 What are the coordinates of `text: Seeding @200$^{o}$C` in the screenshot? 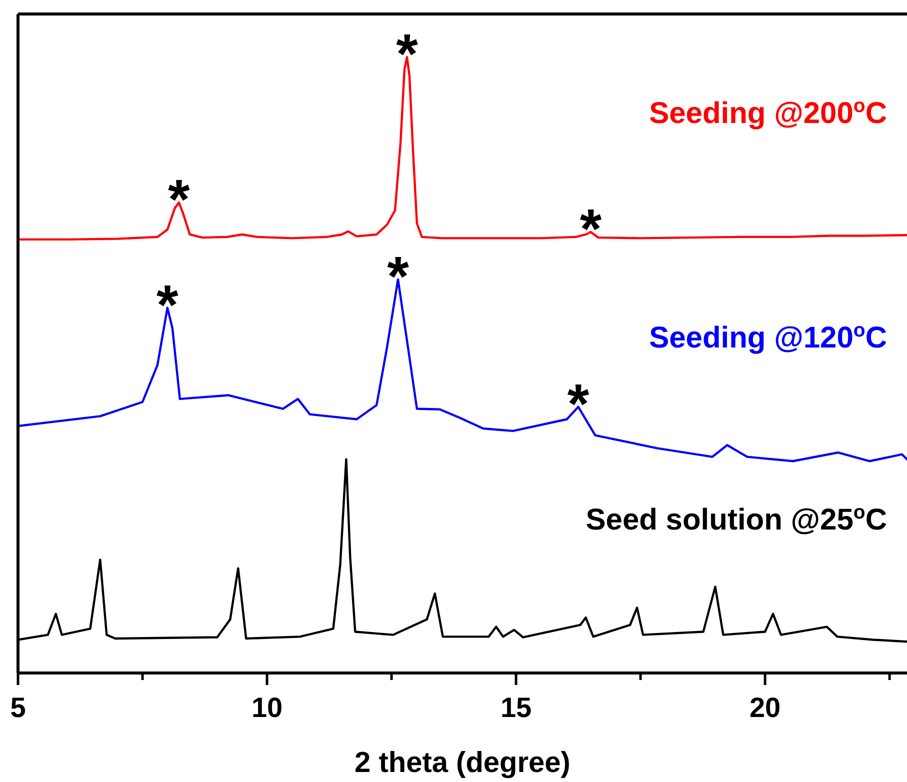 It's located at (768, 112).